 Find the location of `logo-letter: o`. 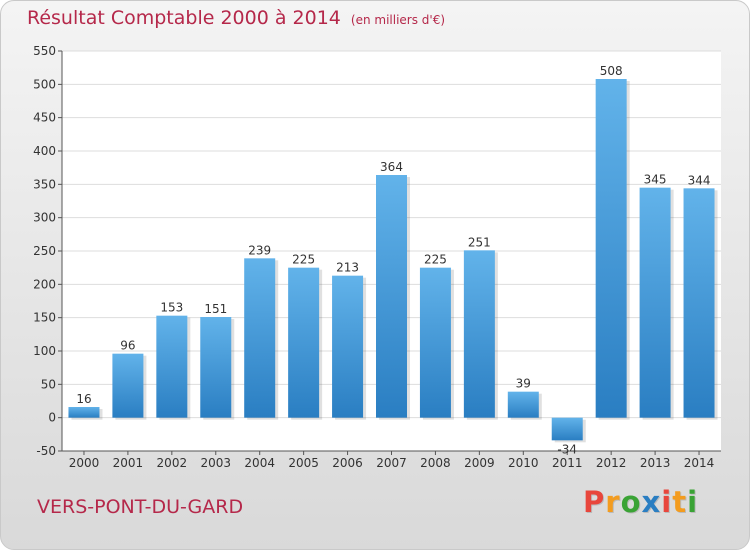

logo-letter: o is located at coordinates (631, 502).